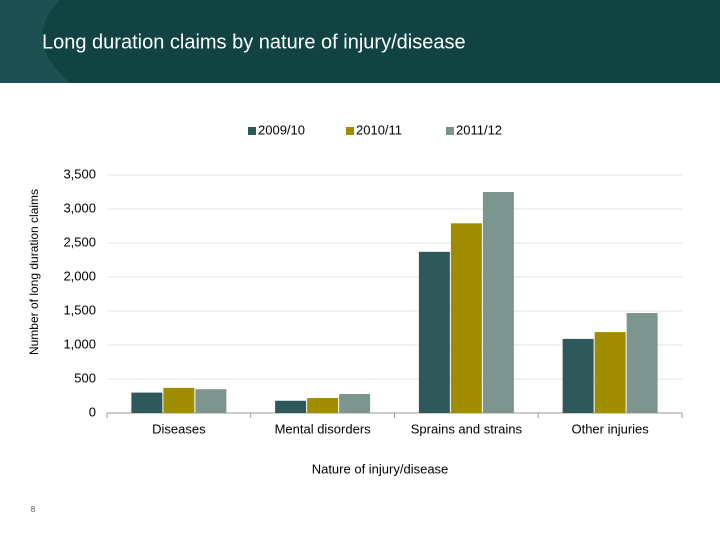 Image resolution: width=720 pixels, height=540 pixels. I want to click on y-tick-label: 1,000, so click(79, 343).